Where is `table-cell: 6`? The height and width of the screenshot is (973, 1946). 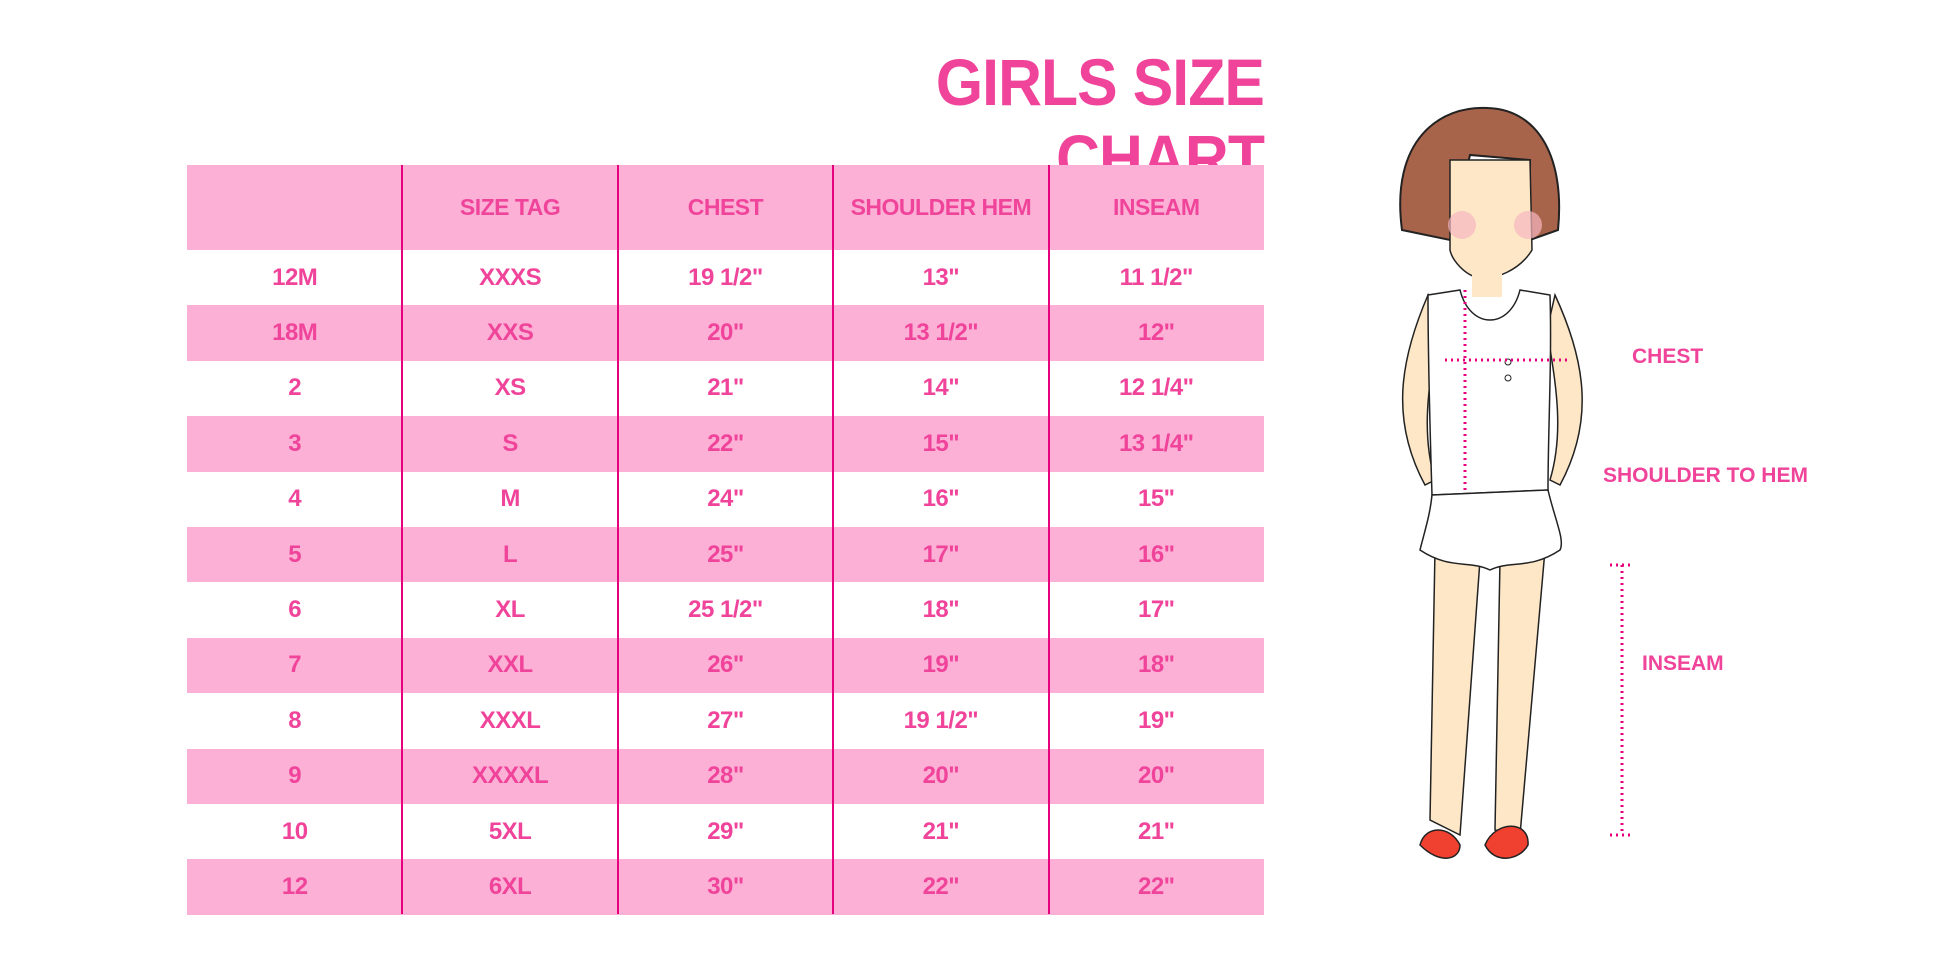
table-cell: 6 is located at coordinates (295, 610).